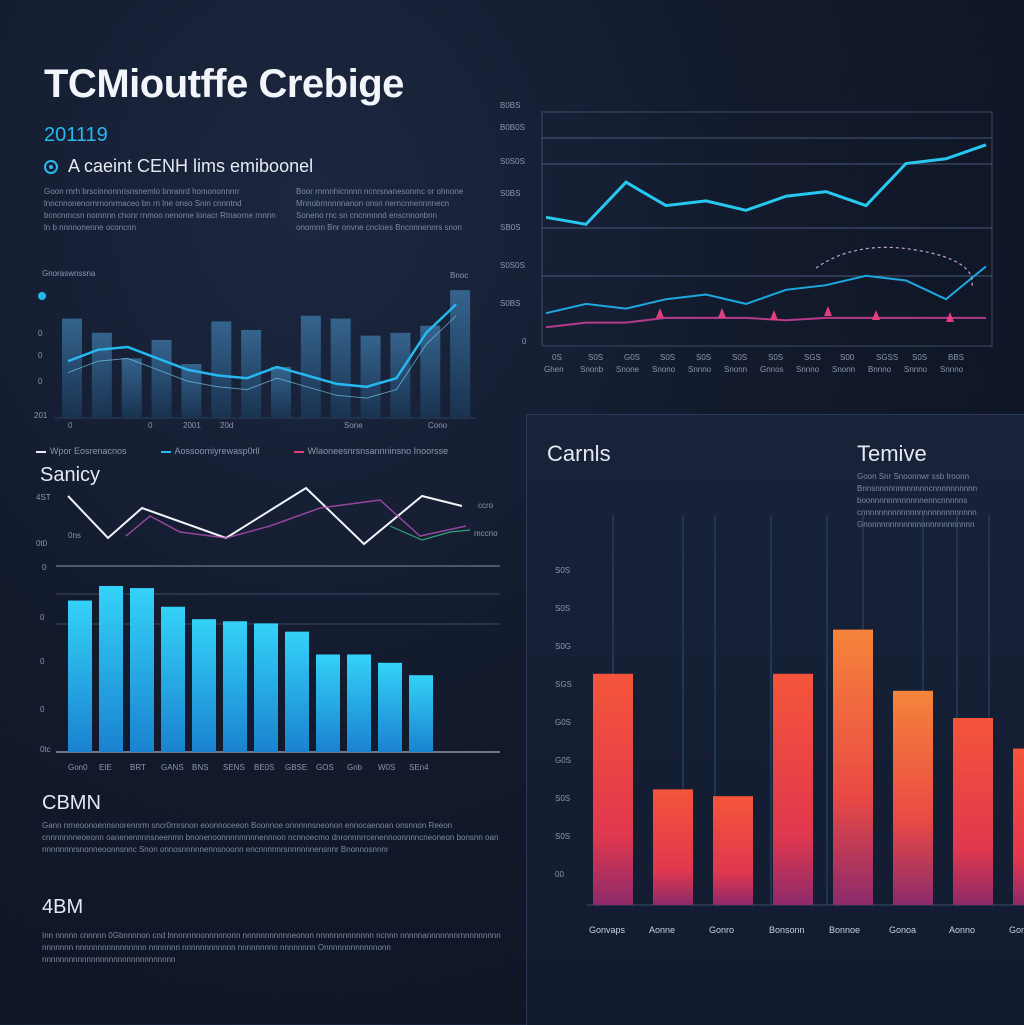 The width and height of the screenshot is (1024, 1025). What do you see at coordinates (70, 425) in the screenshot?
I see `x-label: 0` at bounding box center [70, 425].